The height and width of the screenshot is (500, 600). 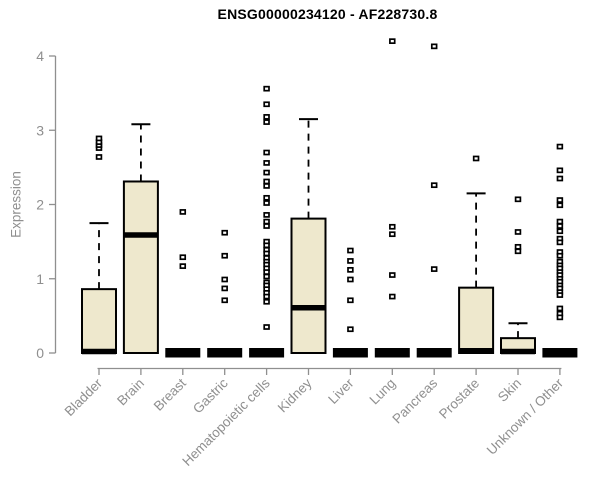 I want to click on box-pancreas, so click(x=434, y=200).